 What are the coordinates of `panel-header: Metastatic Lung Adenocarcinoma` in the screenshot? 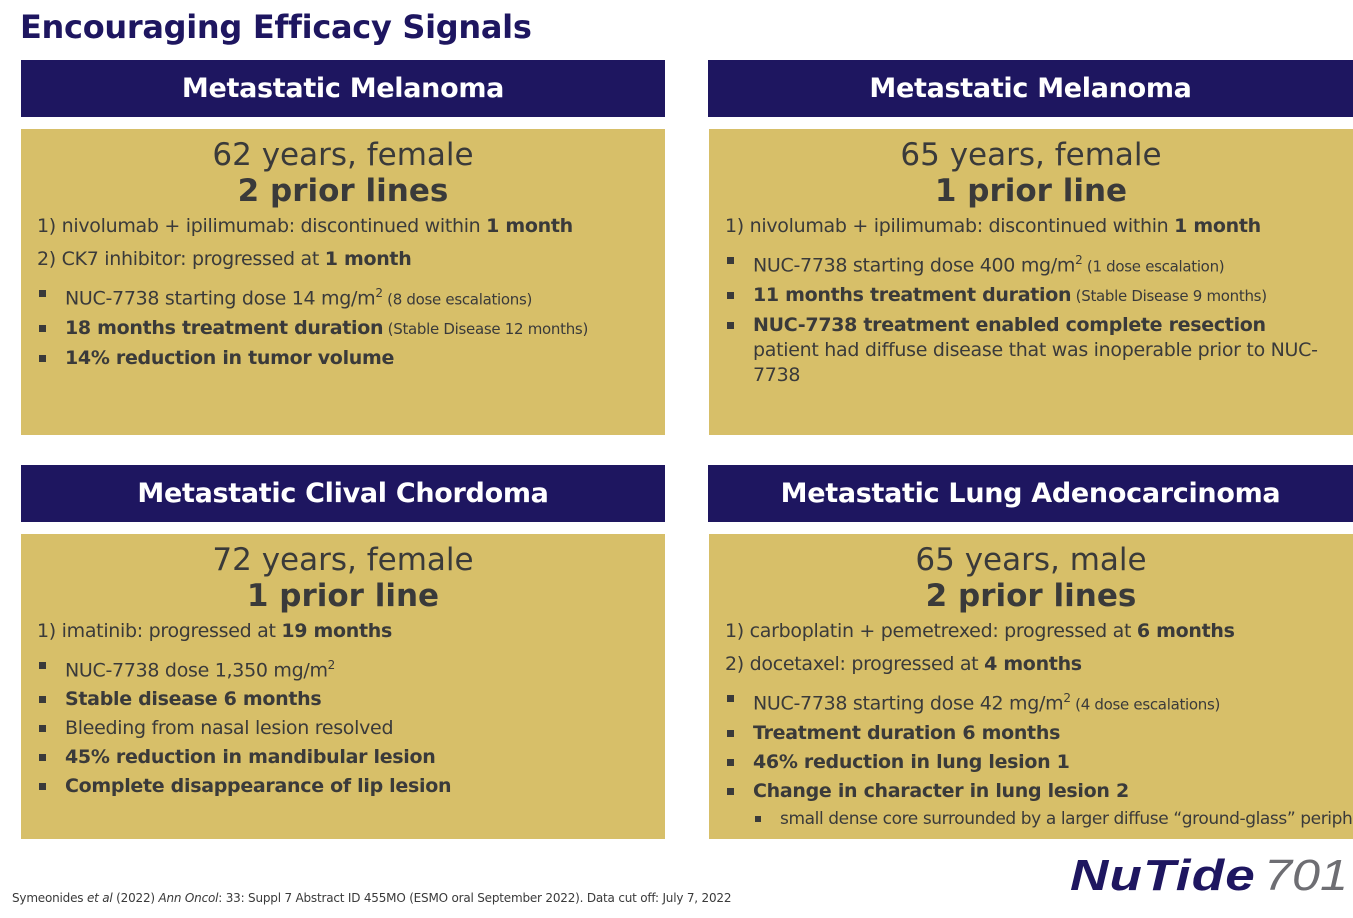 It's located at (1030, 493).